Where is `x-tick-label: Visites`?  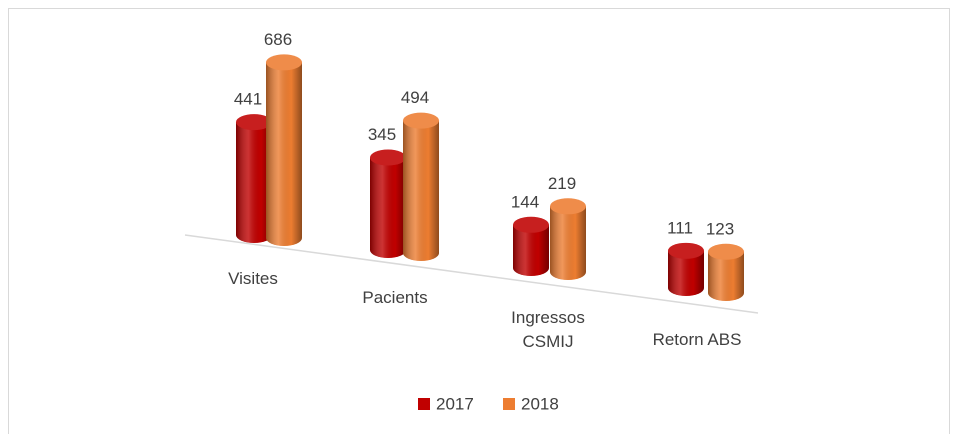
x-tick-label: Visites is located at coordinates (253, 278).